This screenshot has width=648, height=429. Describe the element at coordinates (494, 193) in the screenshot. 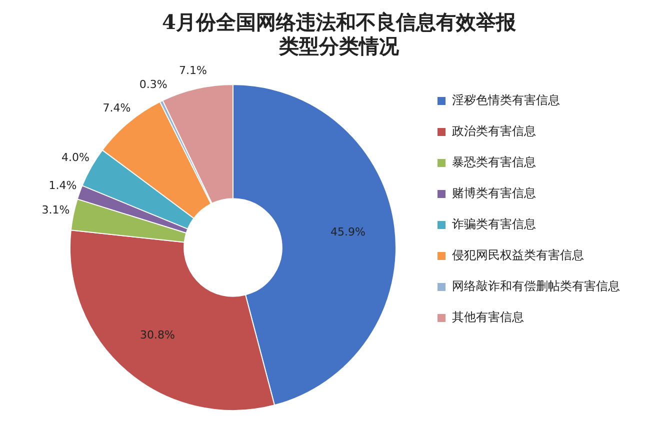

I see `legend-label: 赌博类有害信息` at that location.